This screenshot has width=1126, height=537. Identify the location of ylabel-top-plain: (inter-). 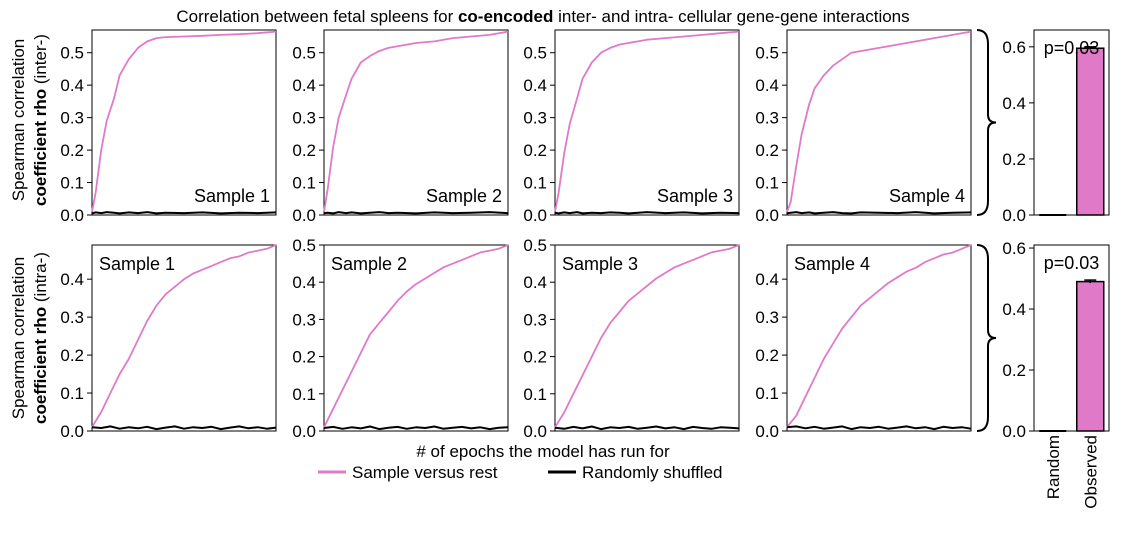
(40, 61).